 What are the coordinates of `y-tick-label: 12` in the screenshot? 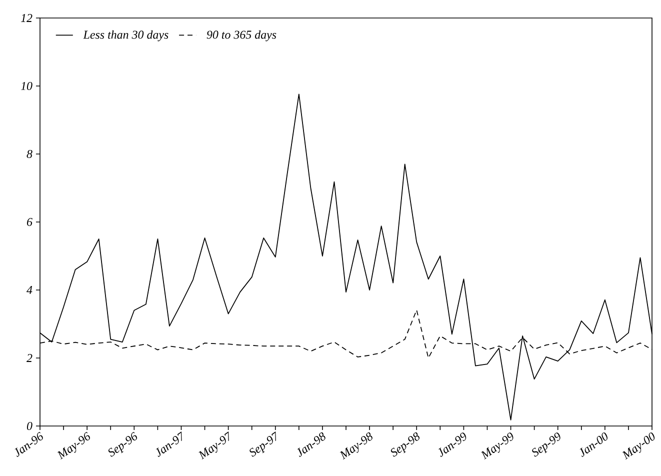 It's located at (26, 18).